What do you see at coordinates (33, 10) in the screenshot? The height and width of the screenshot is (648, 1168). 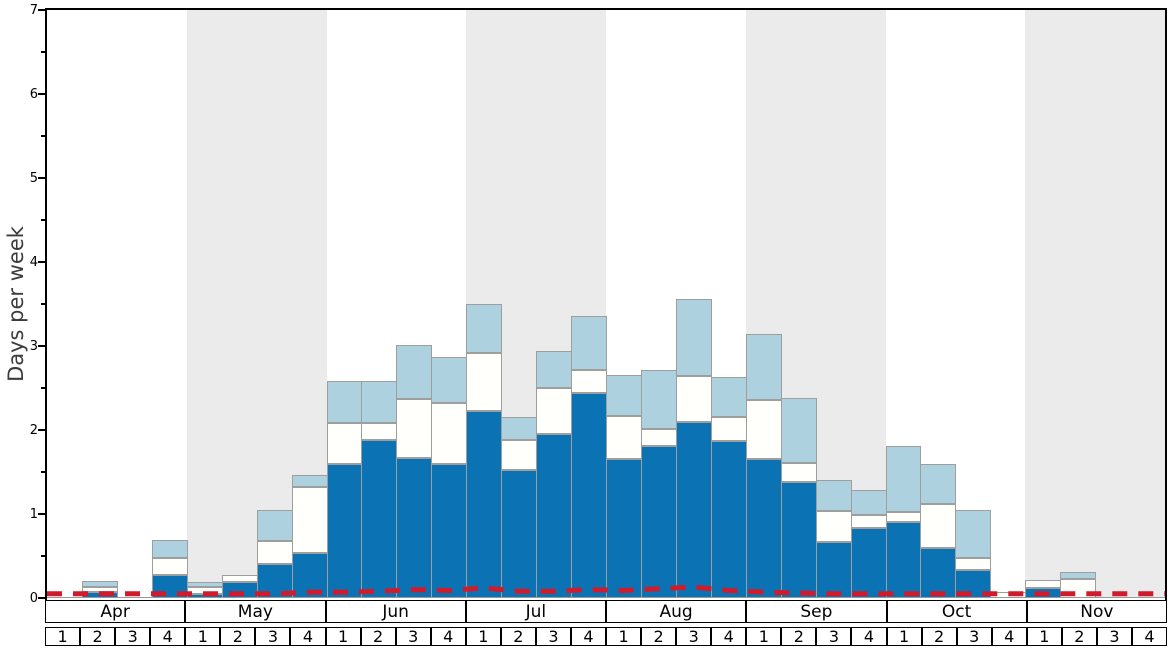 I see `y-tick-label: 7` at bounding box center [33, 10].